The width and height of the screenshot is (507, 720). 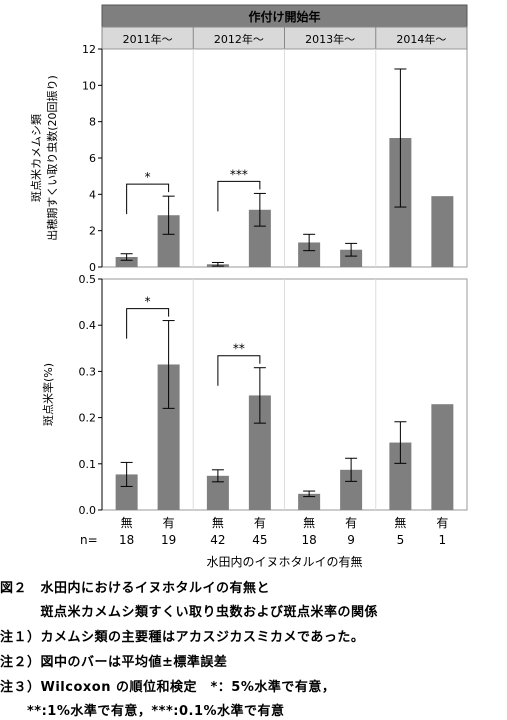 What do you see at coordinates (48, 394) in the screenshot?
I see `y-axis-label: 斑点米率(%)` at bounding box center [48, 394].